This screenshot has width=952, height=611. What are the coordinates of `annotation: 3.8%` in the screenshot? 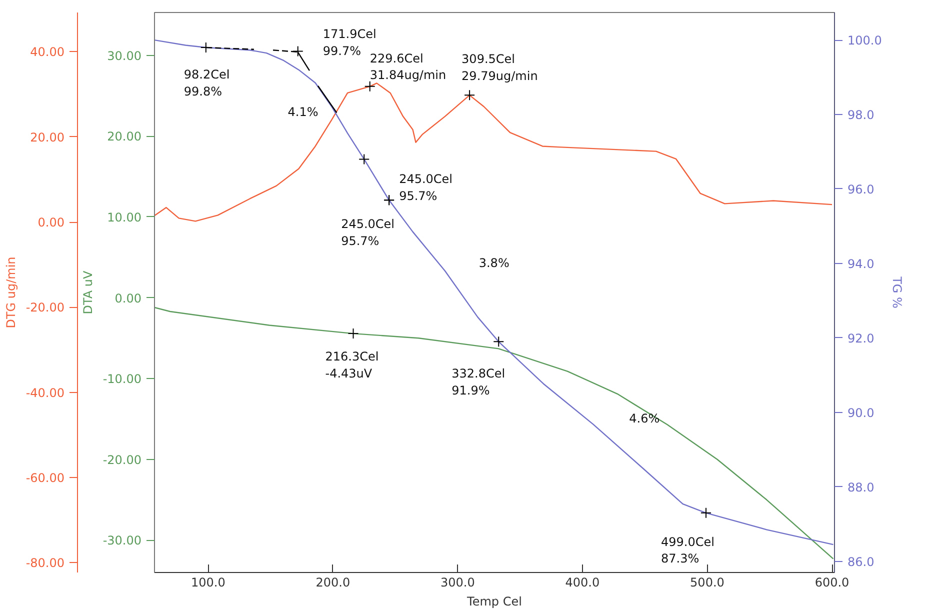 It's located at (494, 263).